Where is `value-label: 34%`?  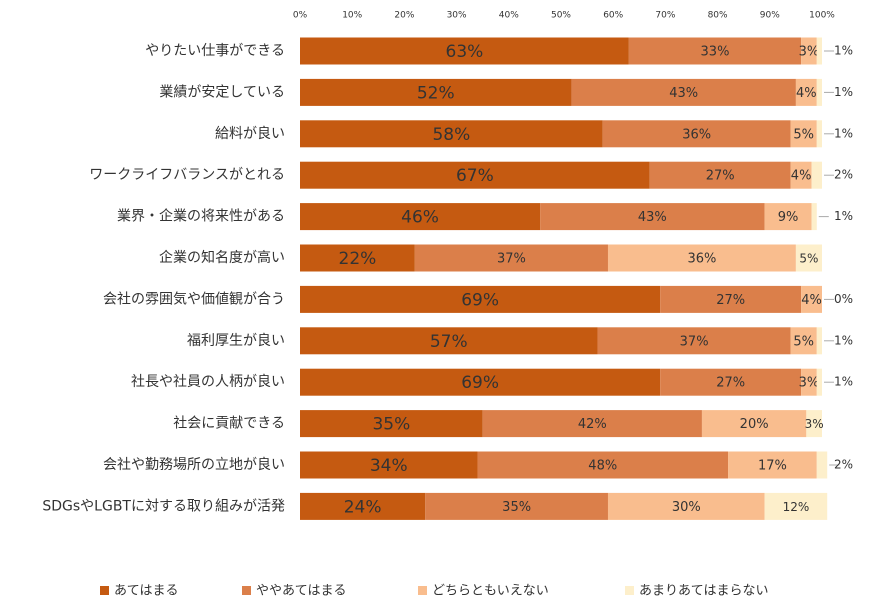
value-label: 34% is located at coordinates (389, 466).